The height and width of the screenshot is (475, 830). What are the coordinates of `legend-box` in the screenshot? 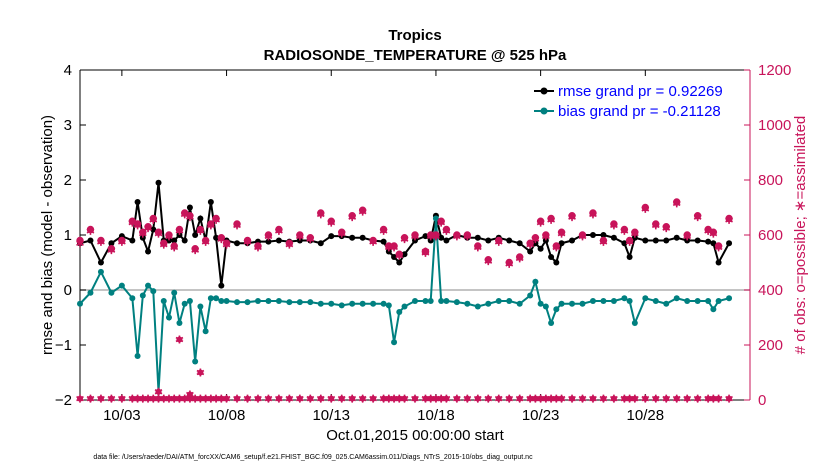 It's located at (635, 101).